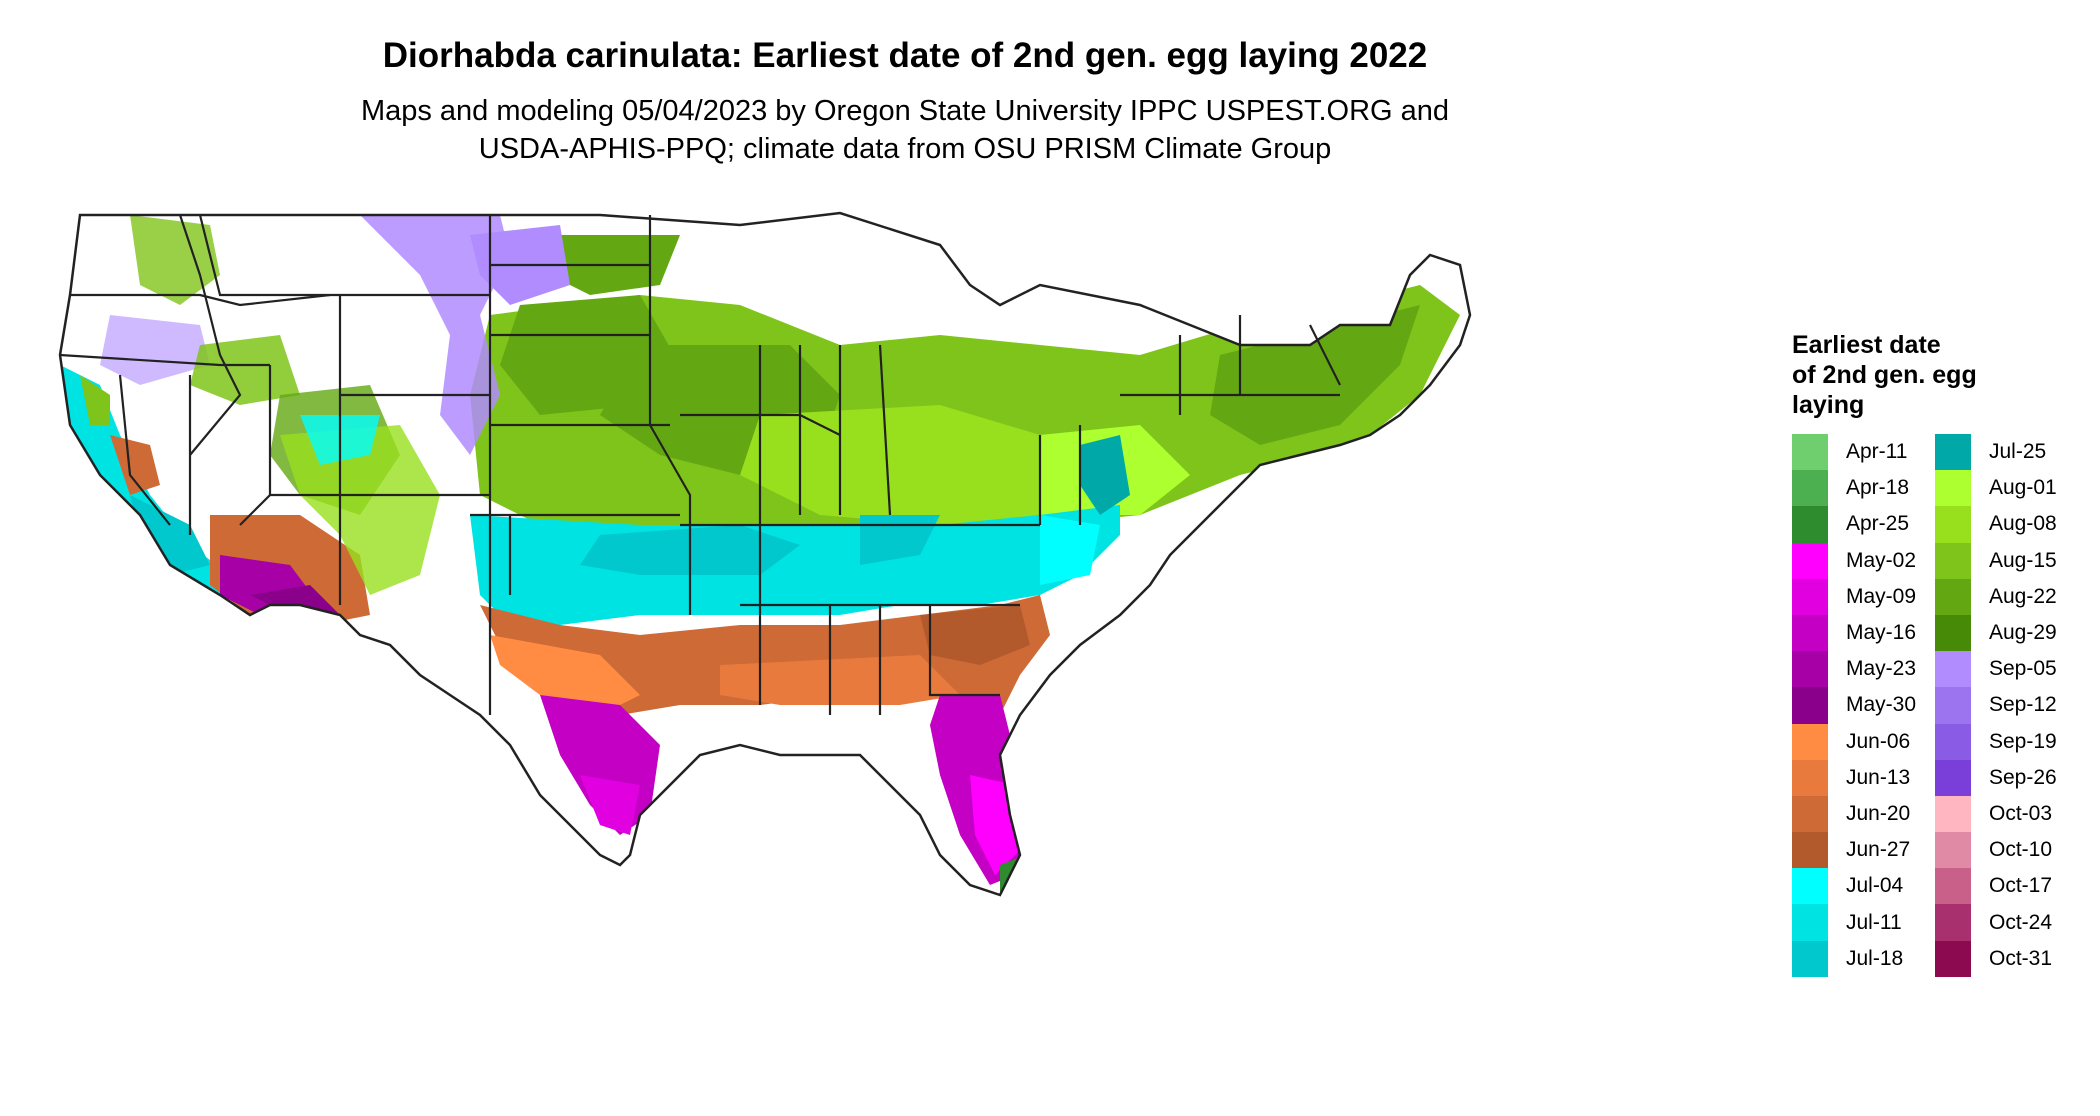  I want to click on legend-item: Sep-12, so click(2010, 705).